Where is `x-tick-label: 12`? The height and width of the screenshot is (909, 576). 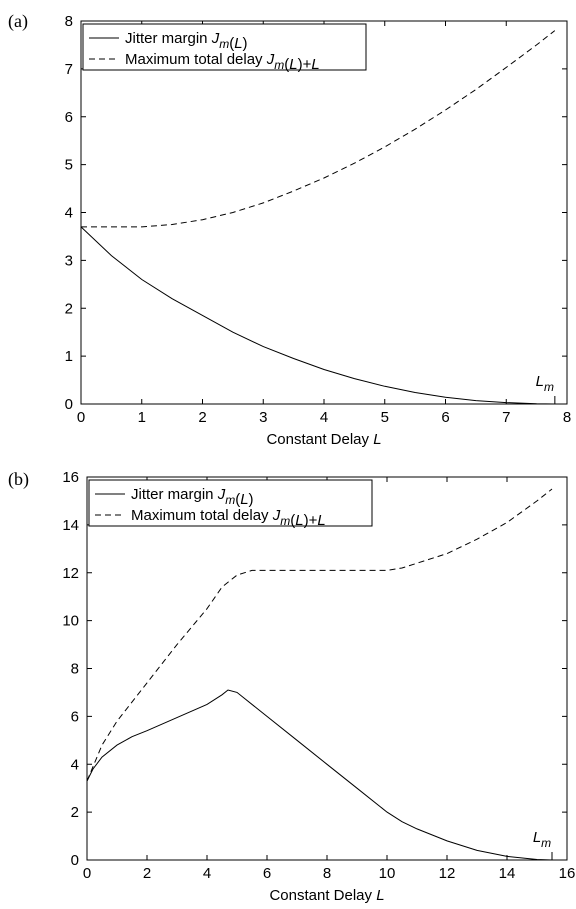 x-tick-label: 12 is located at coordinates (447, 873).